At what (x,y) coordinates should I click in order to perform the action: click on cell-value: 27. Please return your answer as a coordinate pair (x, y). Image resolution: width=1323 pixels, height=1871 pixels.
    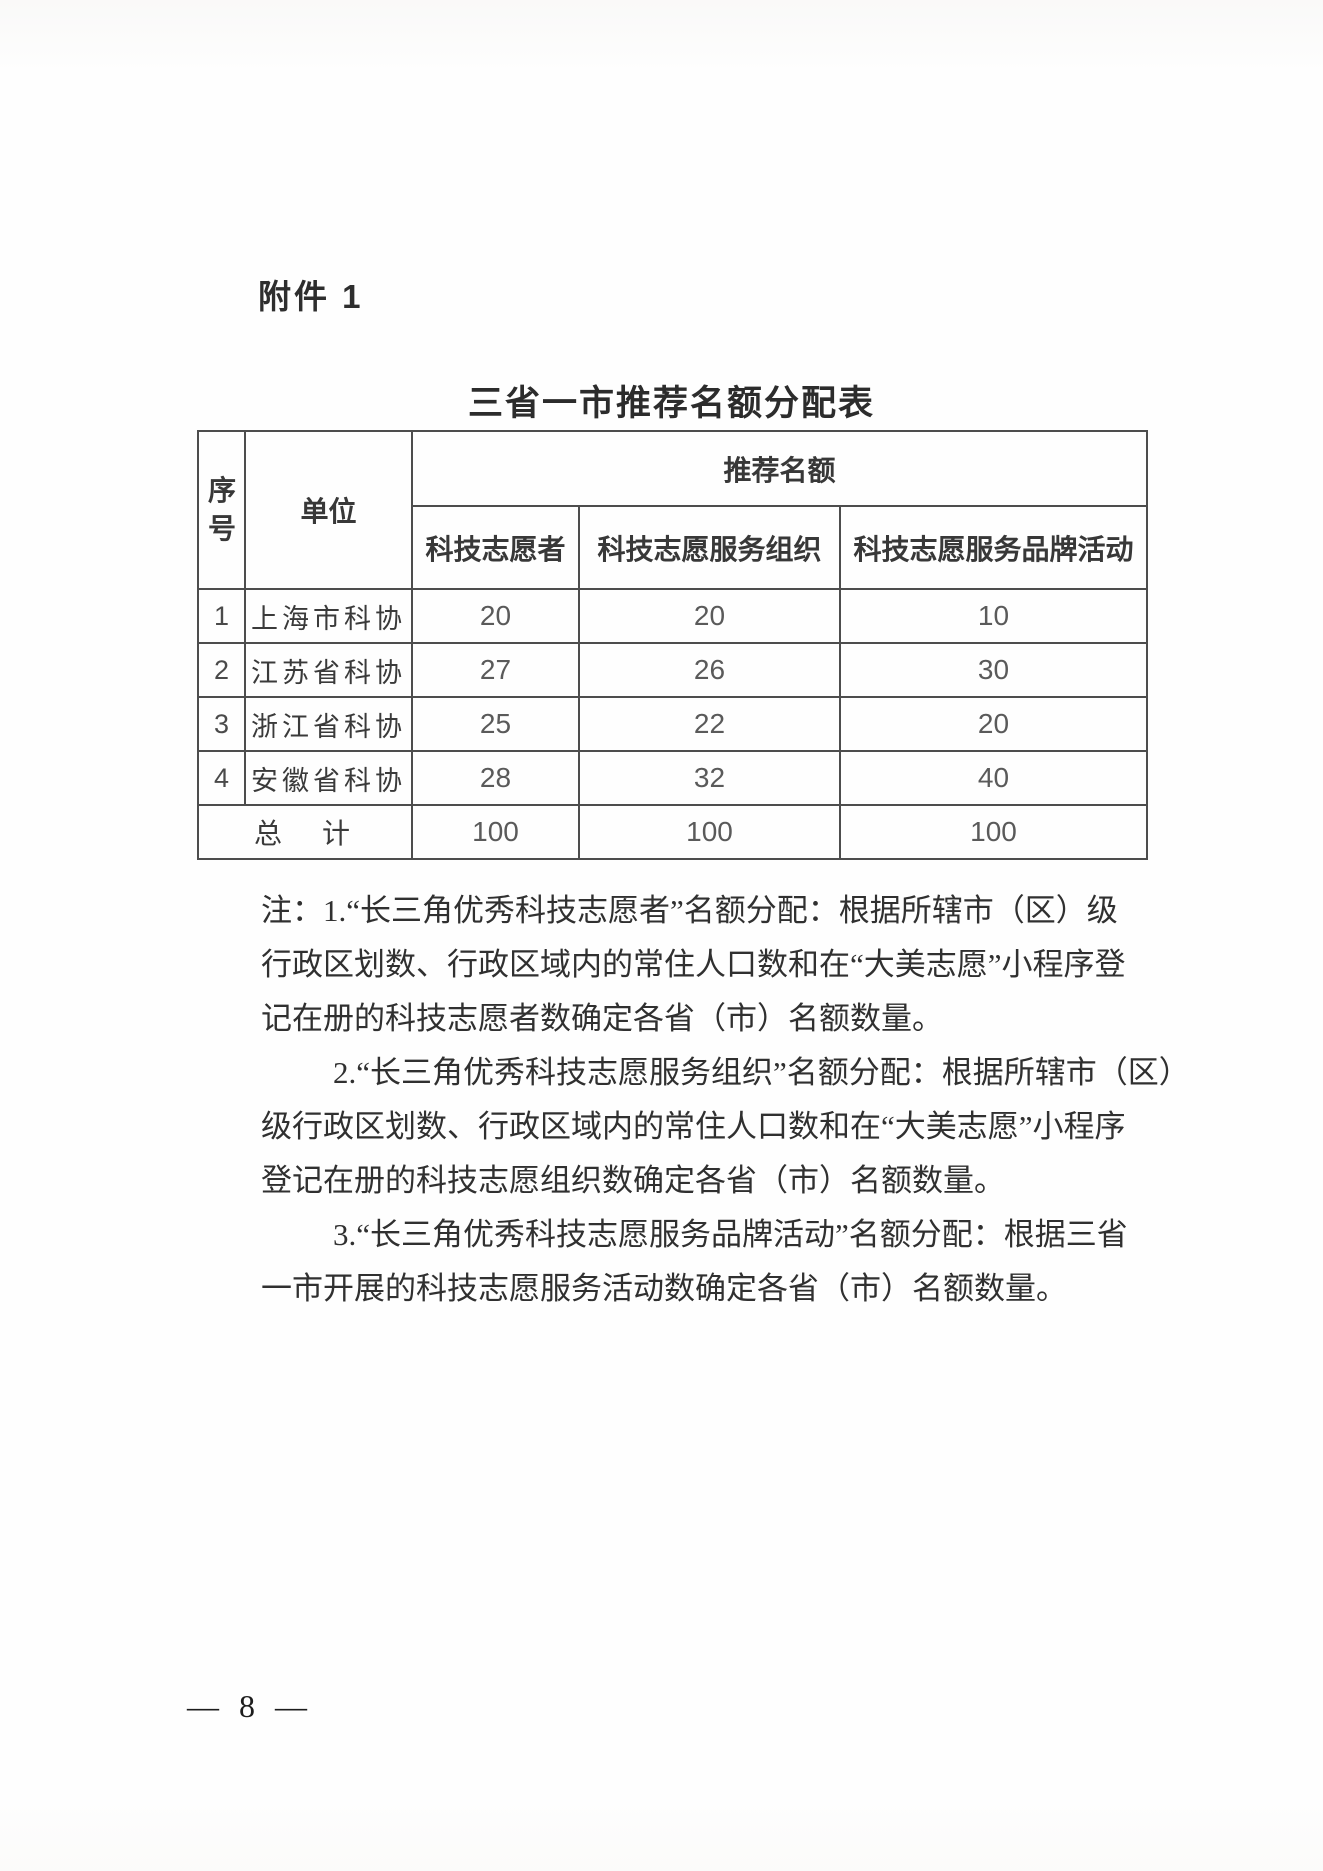
    Looking at the image, I should click on (495, 670).